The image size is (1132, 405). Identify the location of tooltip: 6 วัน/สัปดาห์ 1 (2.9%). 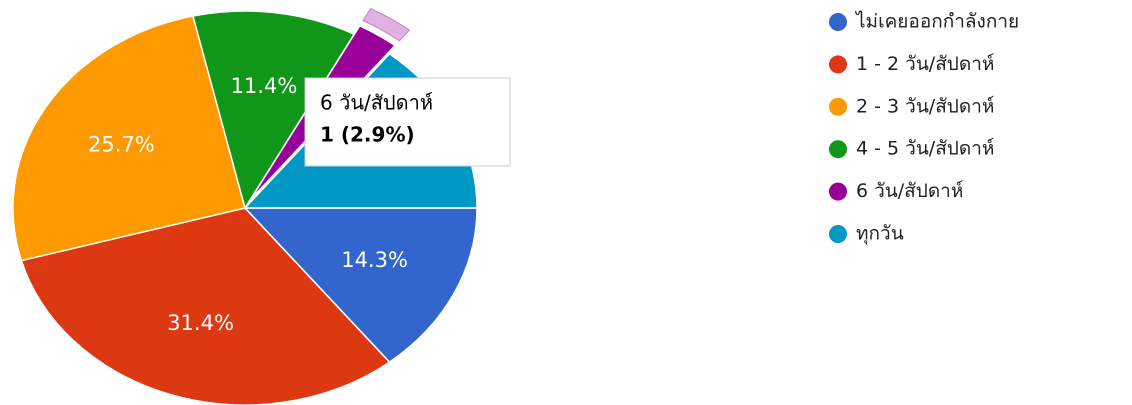
(407, 122).